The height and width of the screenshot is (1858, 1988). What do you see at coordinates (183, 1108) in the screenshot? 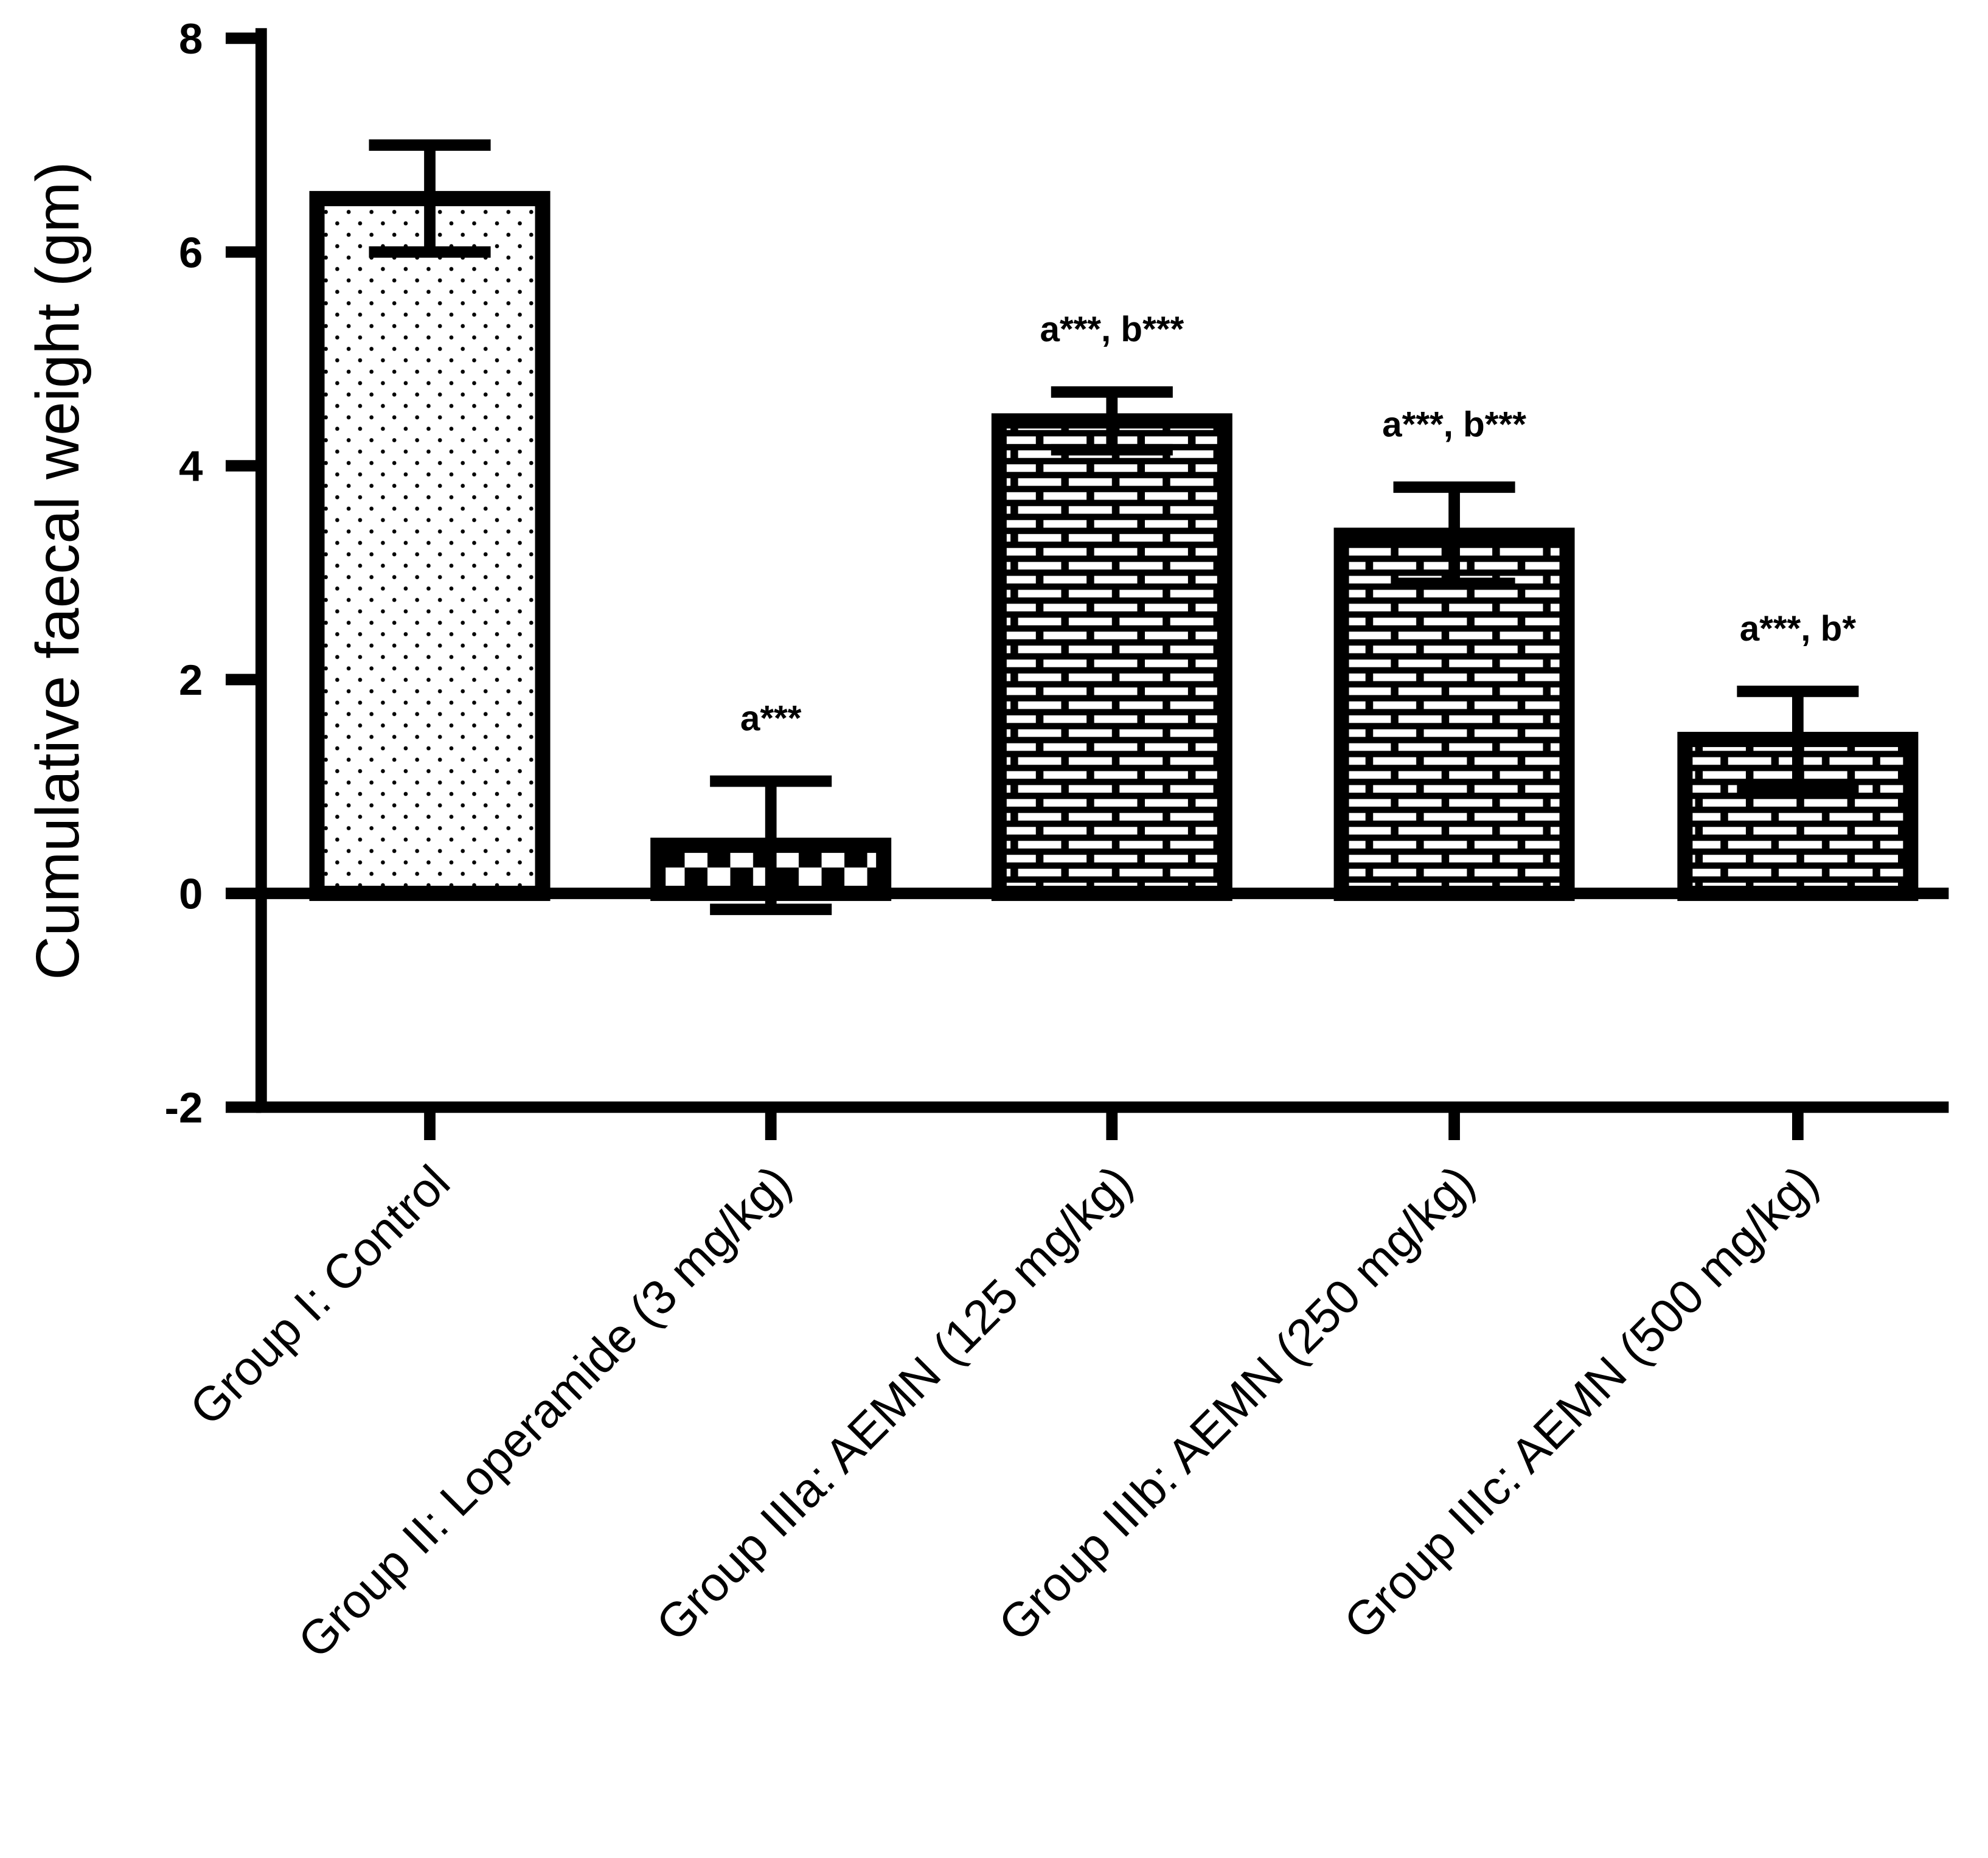
I see `y-tick-label: -2` at bounding box center [183, 1108].